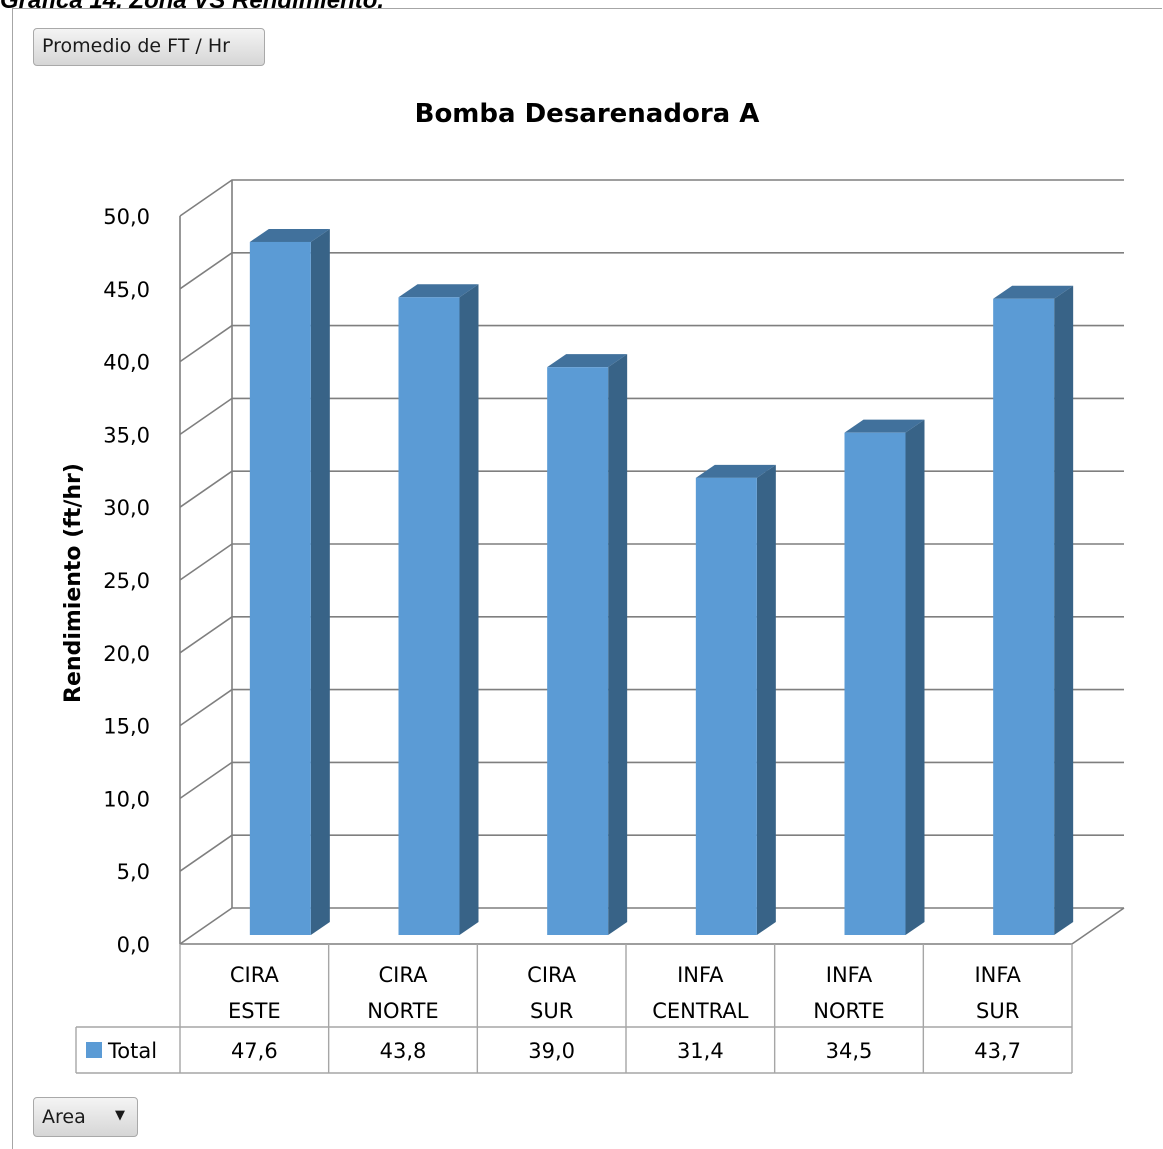 This screenshot has height=1149, width=1163. I want to click on y-tick-label: 20,0, so click(126, 654).